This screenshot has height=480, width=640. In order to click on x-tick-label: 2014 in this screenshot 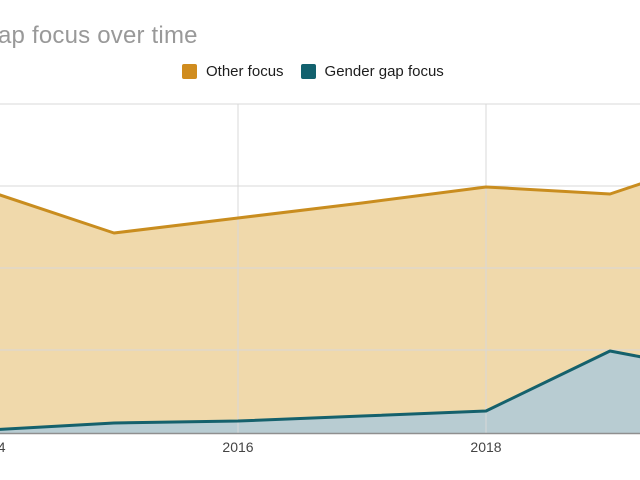, I will do `click(3, 447)`.